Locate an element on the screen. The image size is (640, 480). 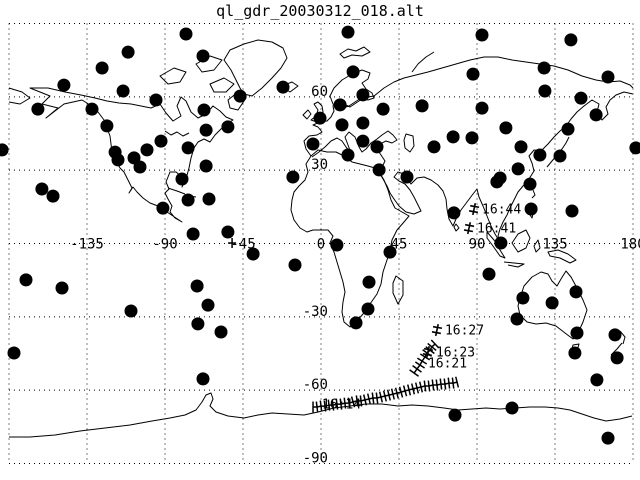
coastline-australia is located at coordinates (552, 305).